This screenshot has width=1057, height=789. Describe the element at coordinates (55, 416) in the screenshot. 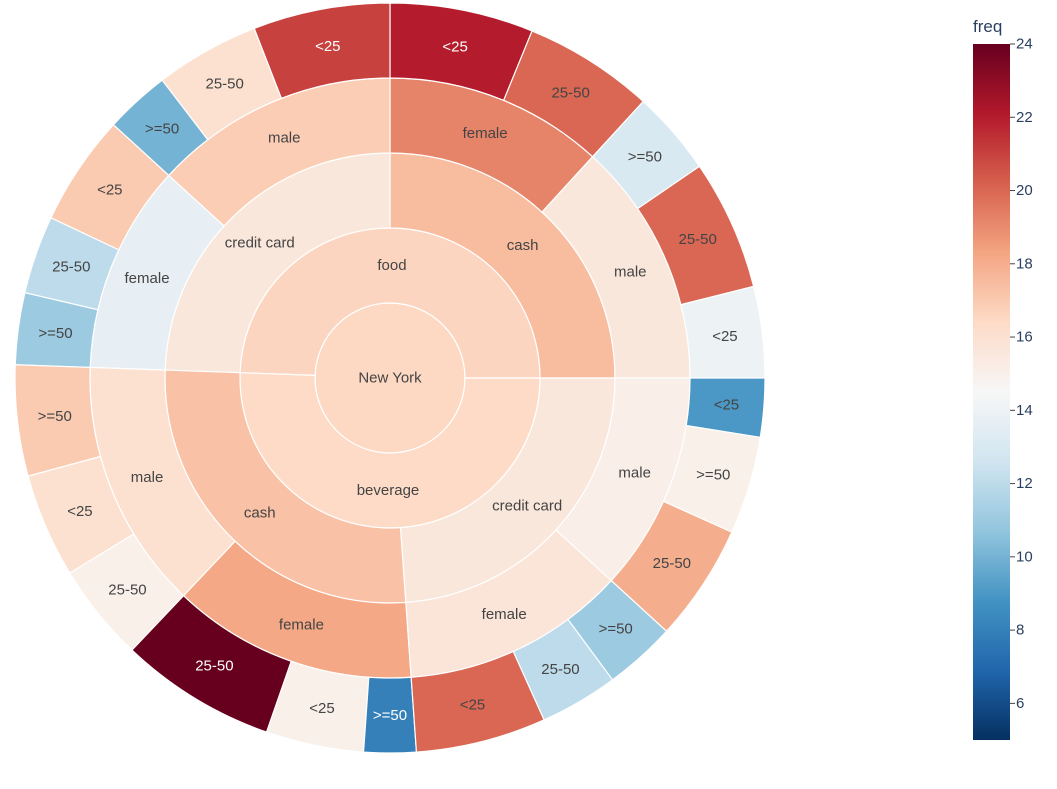

I see `segment-label-beverage-cash-male-gte50: >=50` at that location.